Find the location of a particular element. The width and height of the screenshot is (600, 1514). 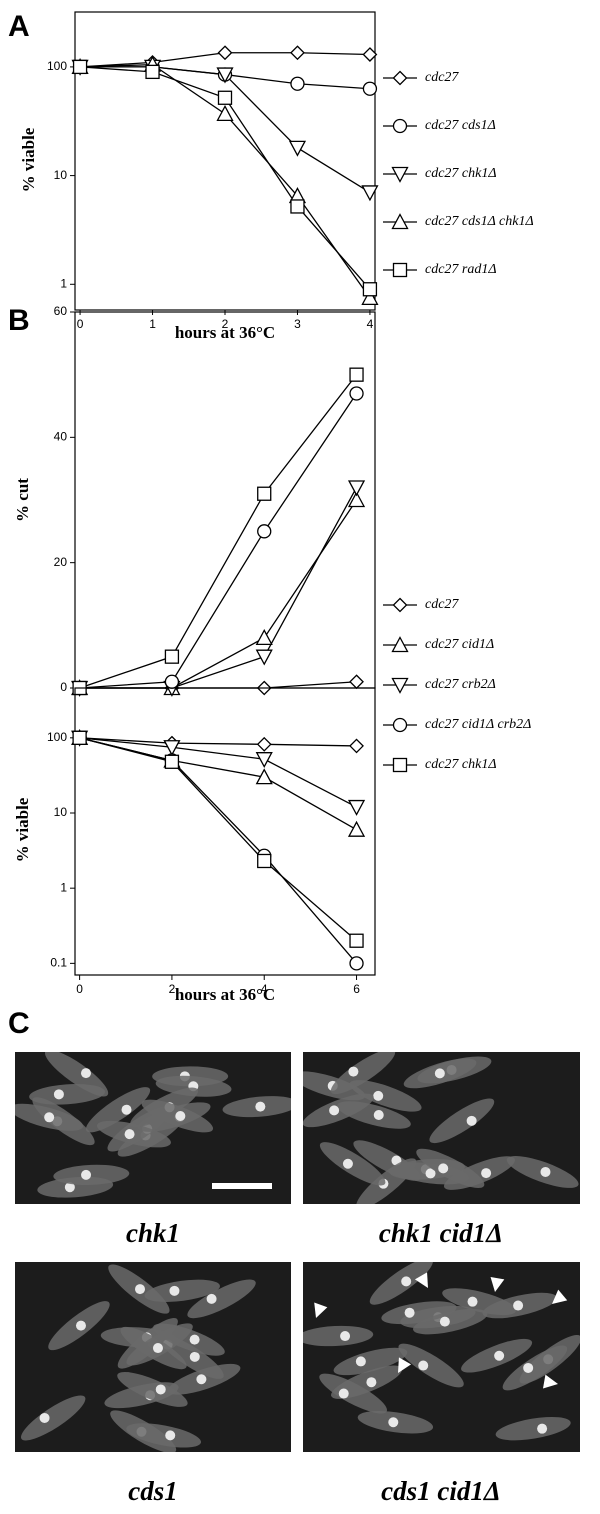

legend-label: cdc27 chk1Δ is located at coordinates (461, 173).